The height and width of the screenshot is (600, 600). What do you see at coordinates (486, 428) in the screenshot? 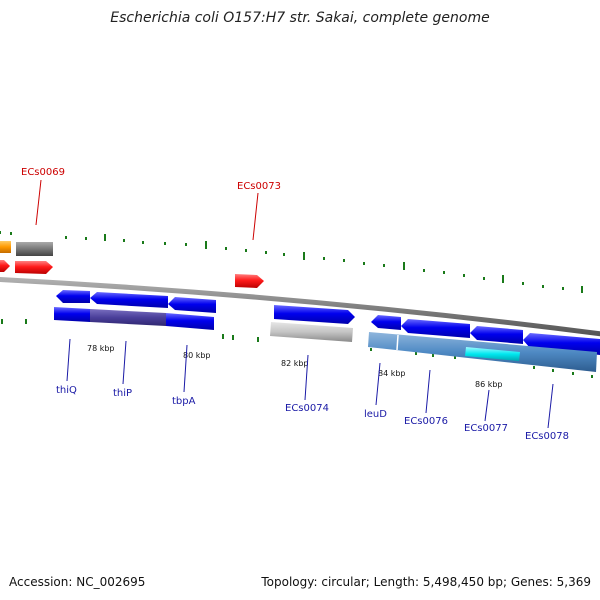
I see `label-ecs0077: ECs0077` at bounding box center [486, 428].